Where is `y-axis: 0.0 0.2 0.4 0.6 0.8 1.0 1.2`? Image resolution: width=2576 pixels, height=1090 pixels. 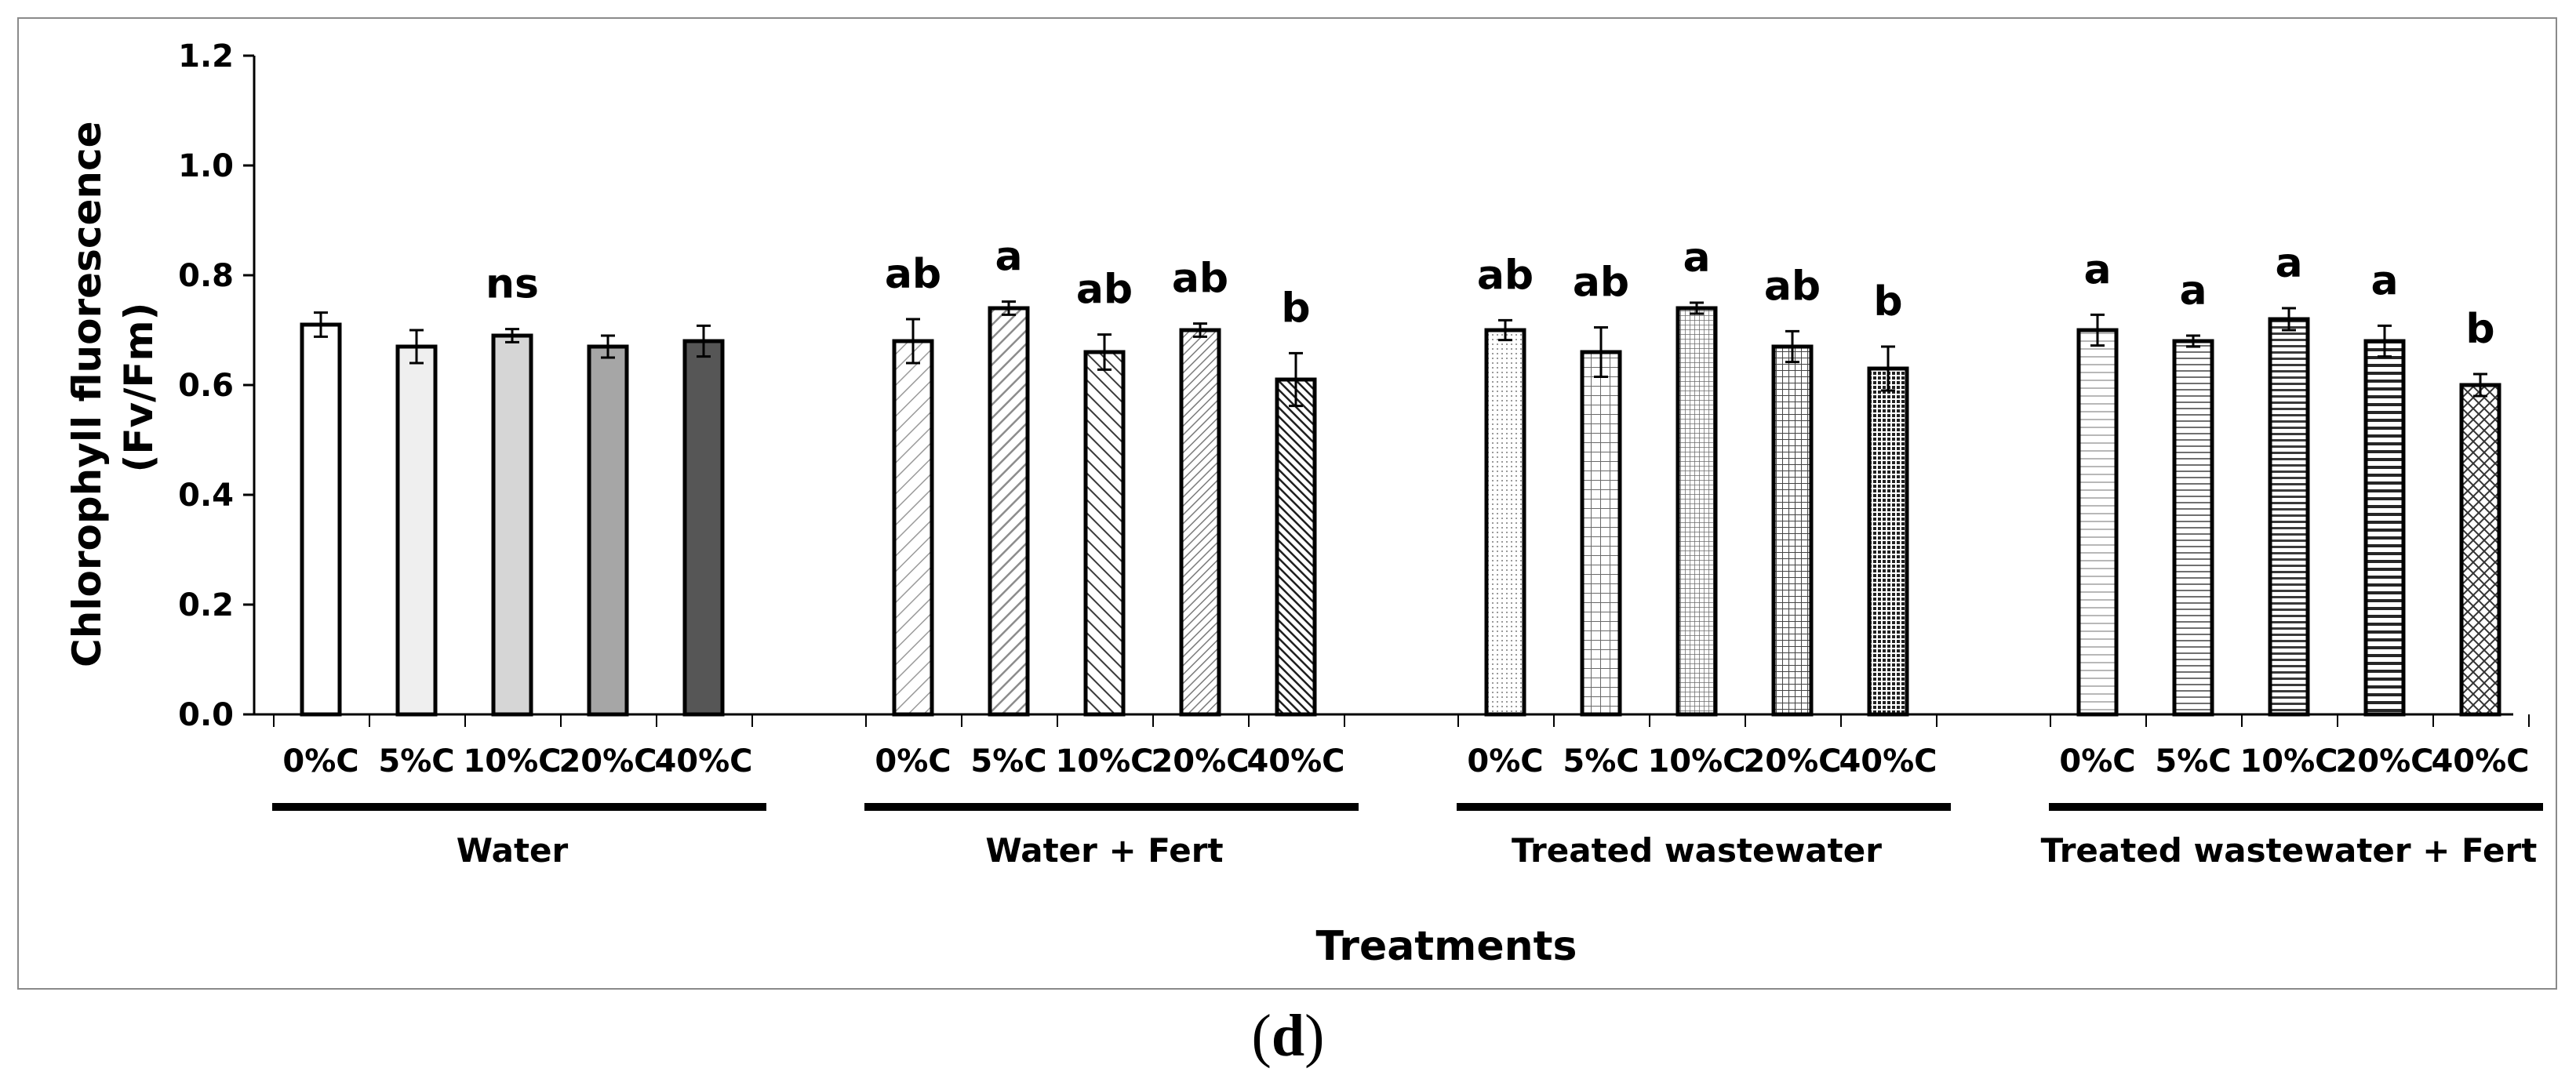 y-axis: 0.0 0.2 0.4 0.6 0.8 1.0 1.2 is located at coordinates (217, 385).